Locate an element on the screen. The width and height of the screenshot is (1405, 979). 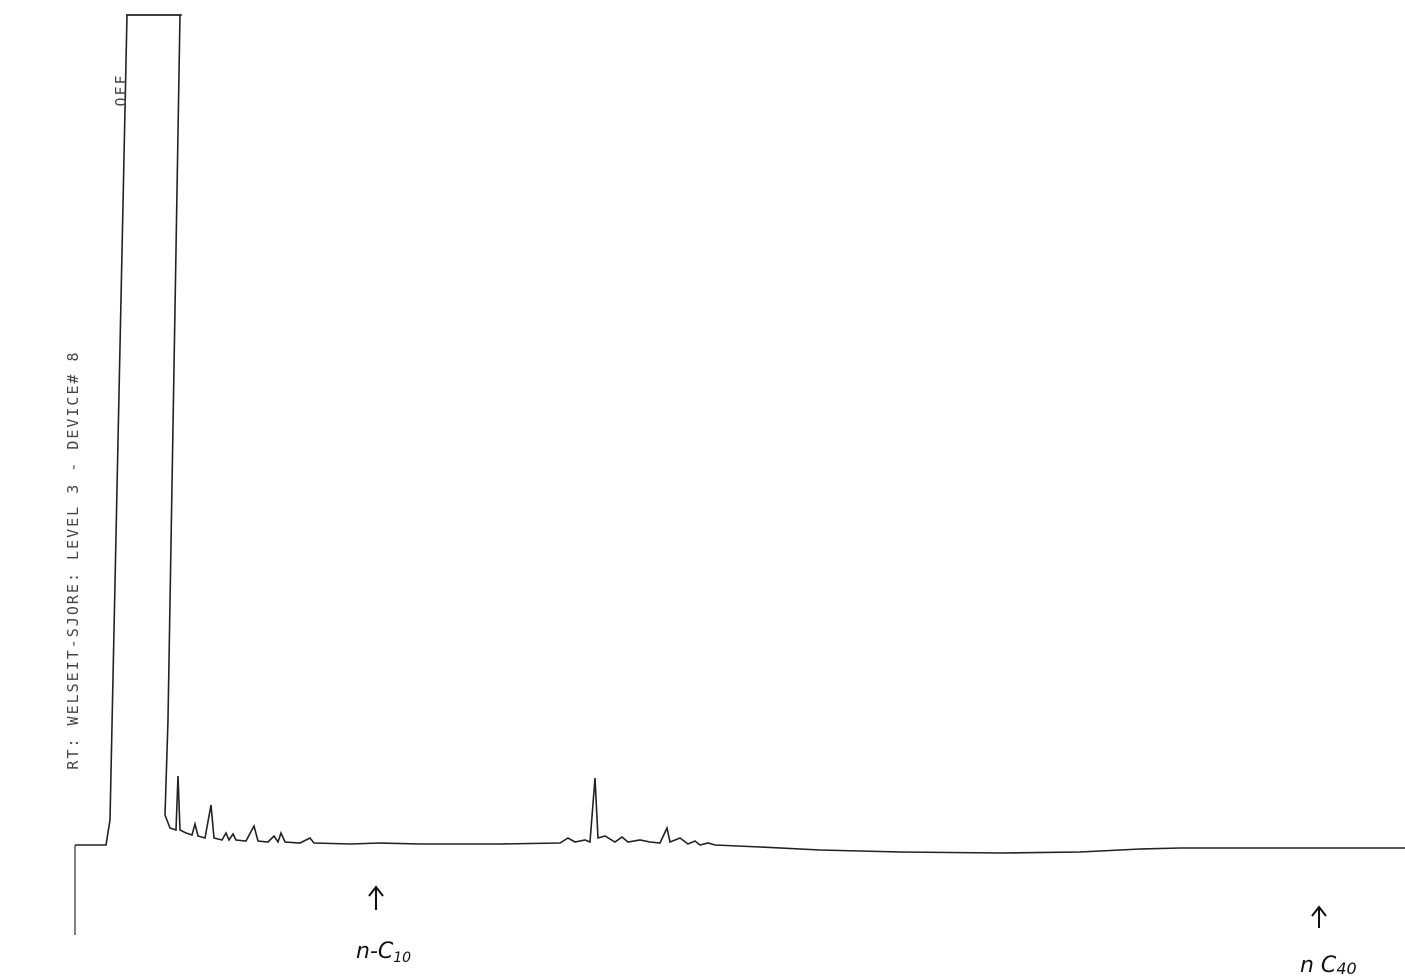
annotation: n-C10 is located at coordinates (383, 952).